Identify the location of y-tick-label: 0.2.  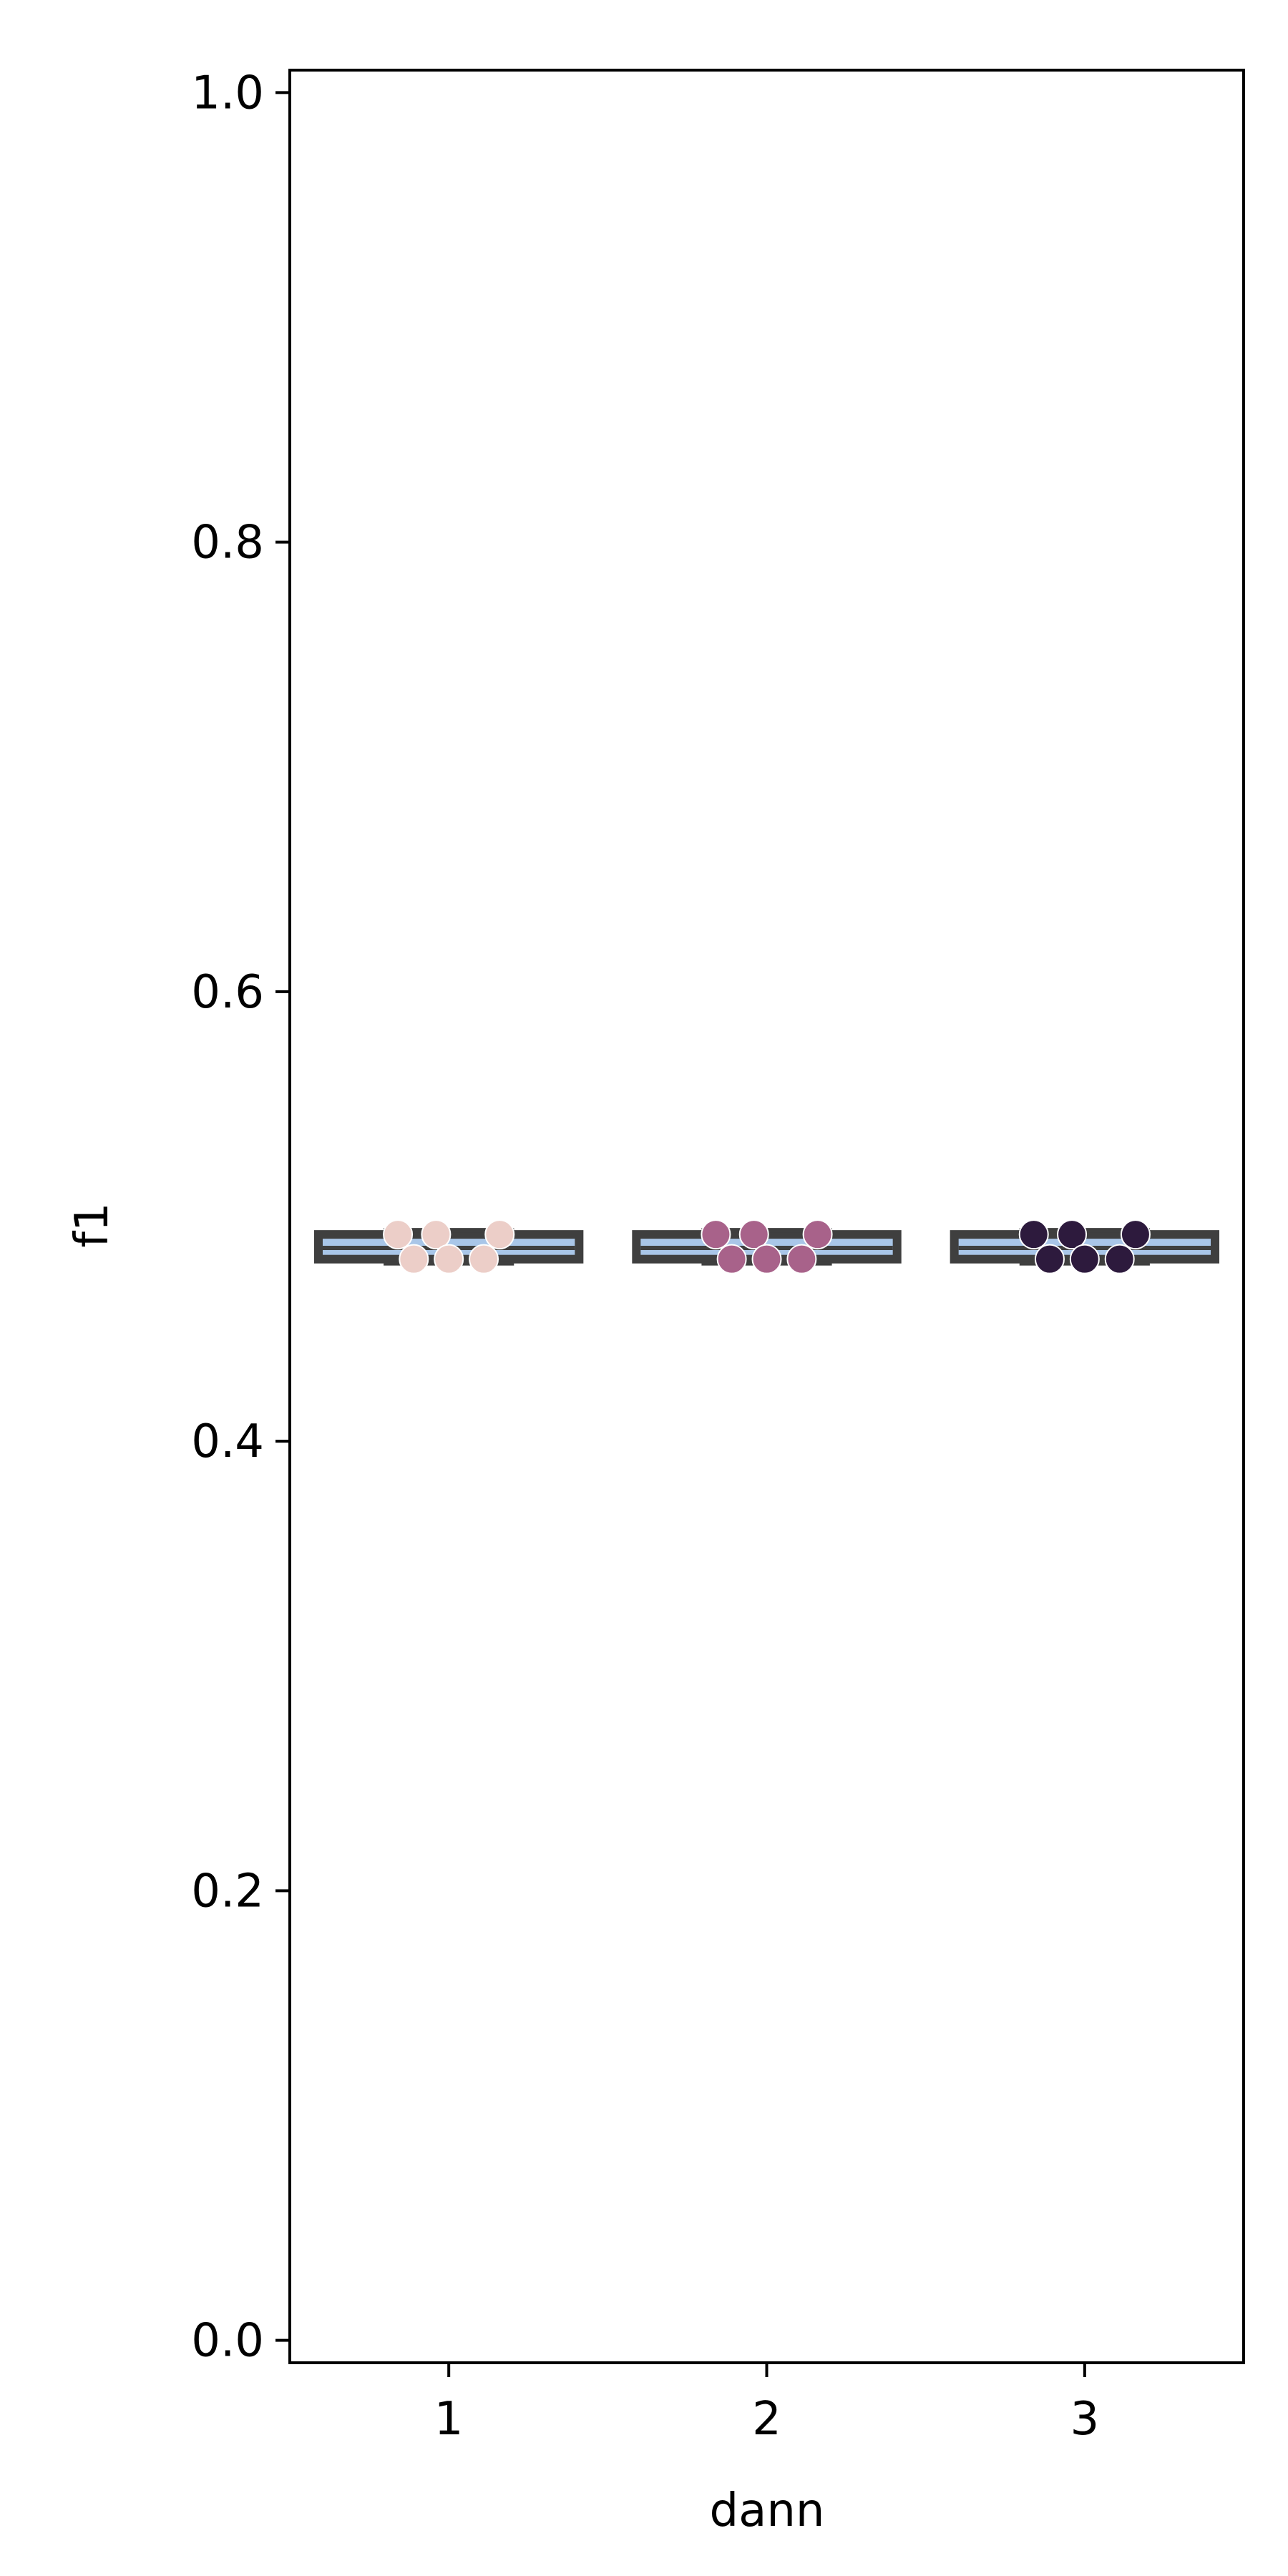
(227, 1891).